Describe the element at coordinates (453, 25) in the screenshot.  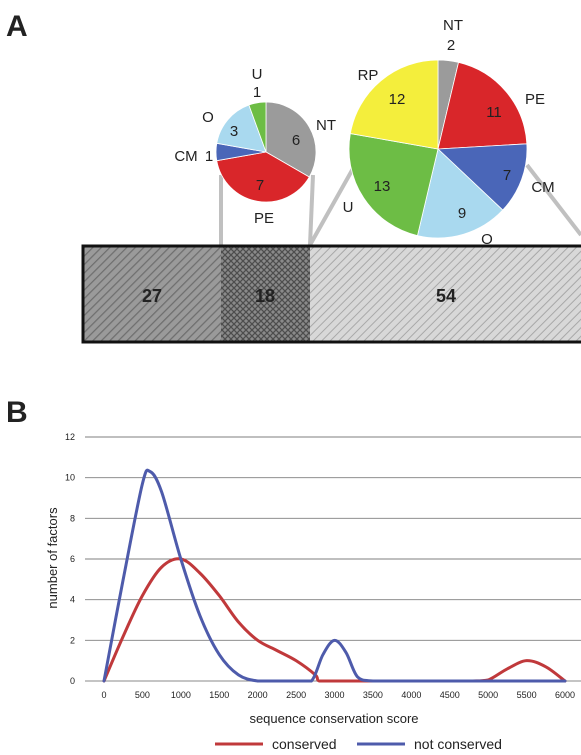
I see `pie-large-label-nt: NT` at that location.